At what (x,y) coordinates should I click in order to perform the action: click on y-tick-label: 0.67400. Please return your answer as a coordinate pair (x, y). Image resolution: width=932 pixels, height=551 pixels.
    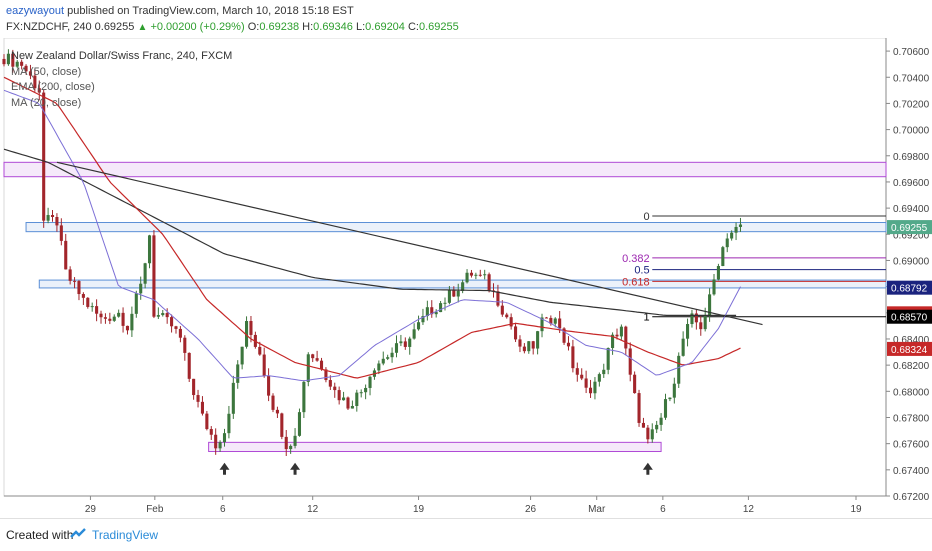
    Looking at the image, I should click on (911, 471).